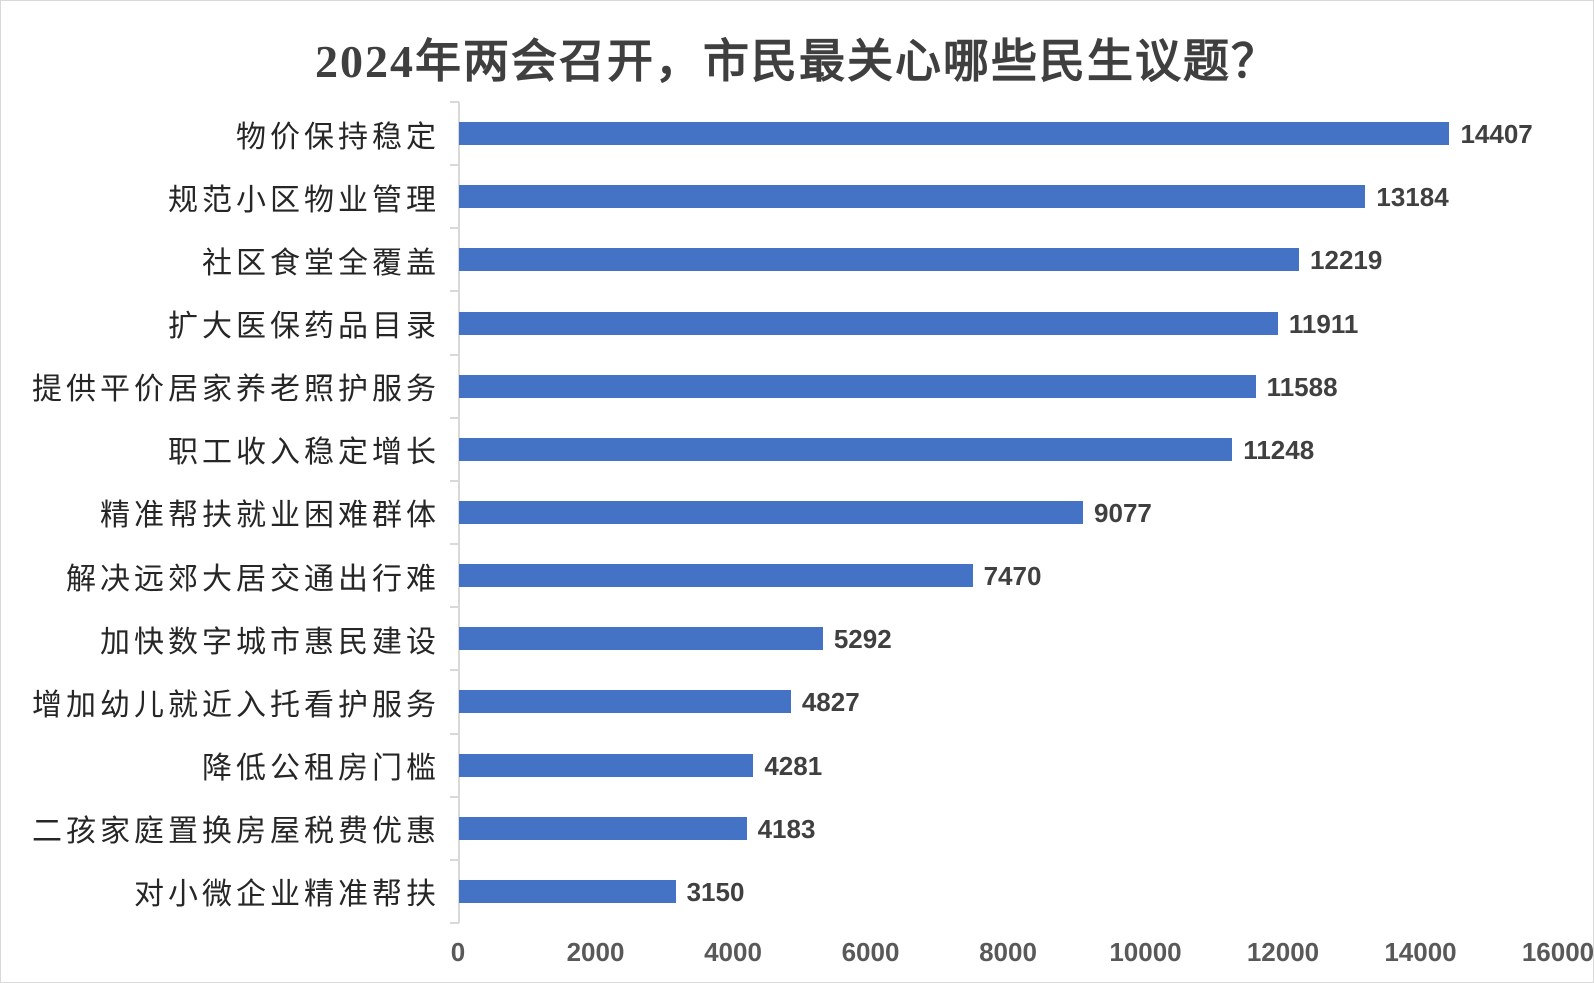 The width and height of the screenshot is (1594, 983). What do you see at coordinates (321, 263) in the screenshot?
I see `category-label: 社区食堂全覆盖` at bounding box center [321, 263].